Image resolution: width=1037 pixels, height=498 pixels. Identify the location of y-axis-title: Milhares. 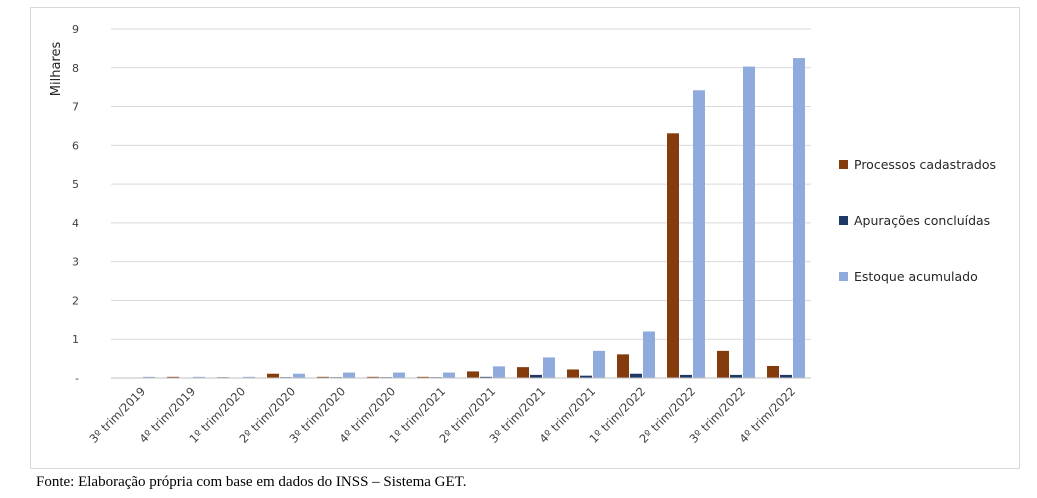
(56, 69).